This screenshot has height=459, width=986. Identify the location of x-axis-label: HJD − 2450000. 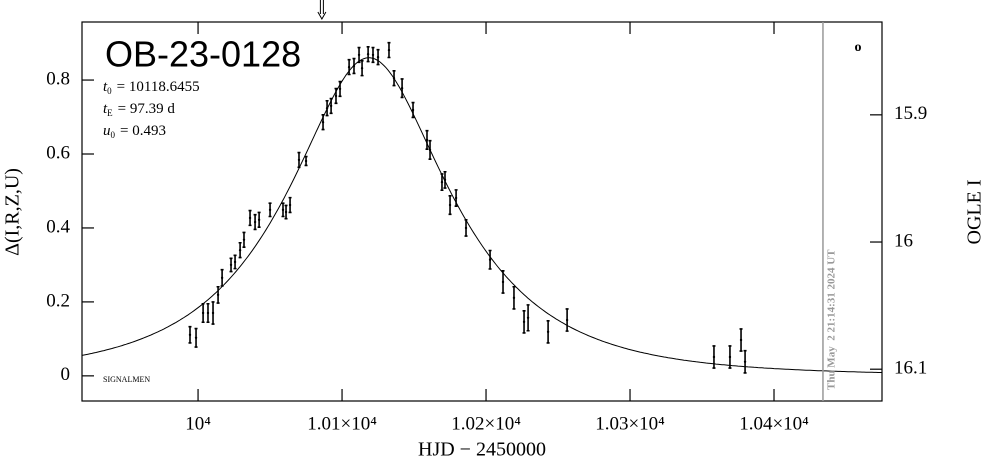
(482, 449).